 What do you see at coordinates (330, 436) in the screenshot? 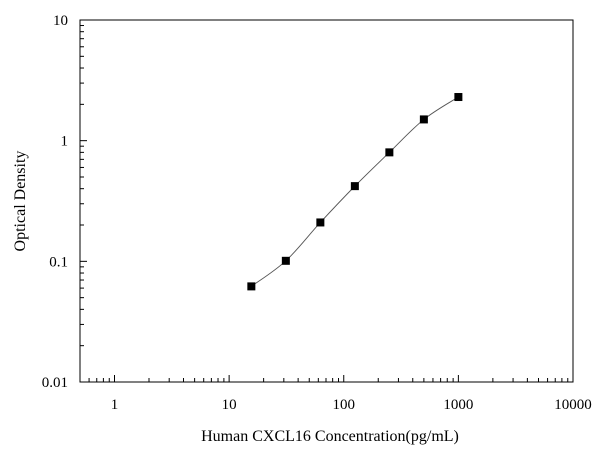
I see `x-axis-title: Human CXCL16 Concentration(pg/mL)` at bounding box center [330, 436].